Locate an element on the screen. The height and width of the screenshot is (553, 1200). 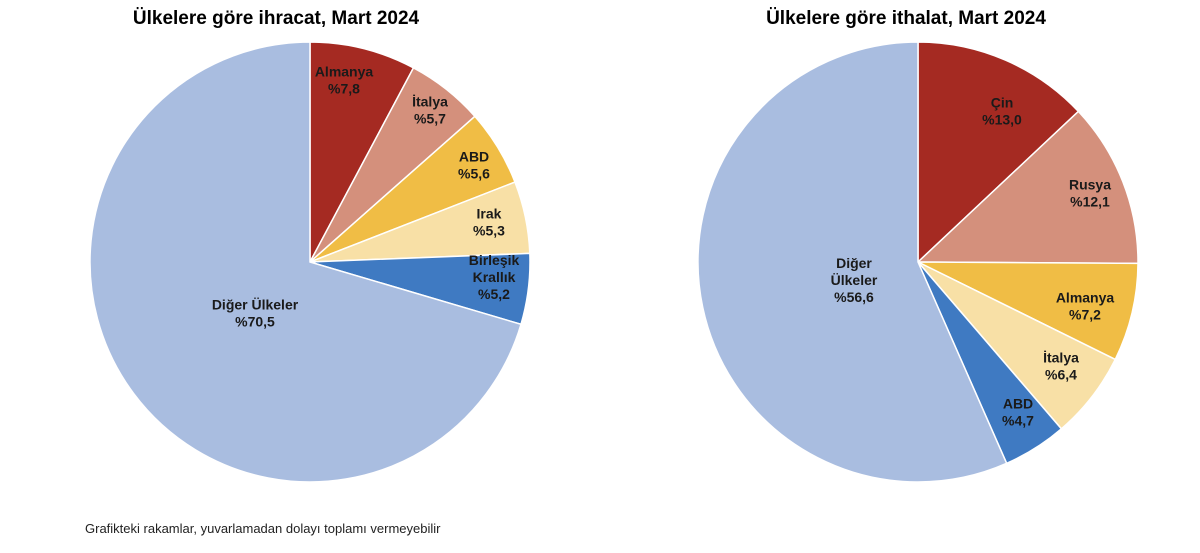
import-label-rusya: Rusya %12,1 is located at coordinates (1090, 193).